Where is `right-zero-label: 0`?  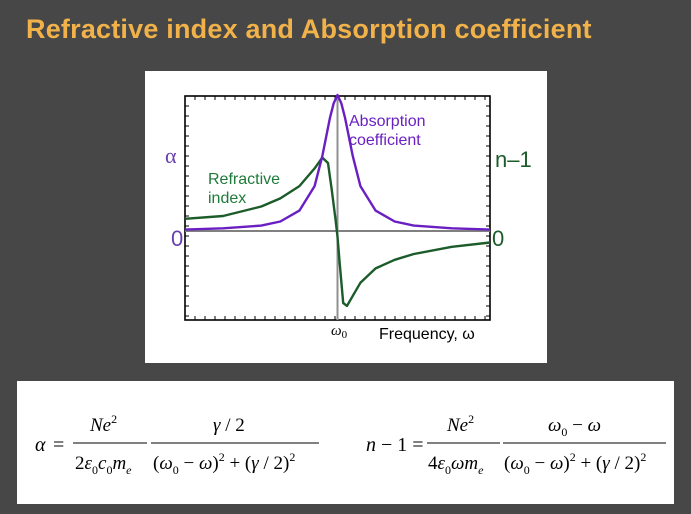
right-zero-label: 0 is located at coordinates (498, 238).